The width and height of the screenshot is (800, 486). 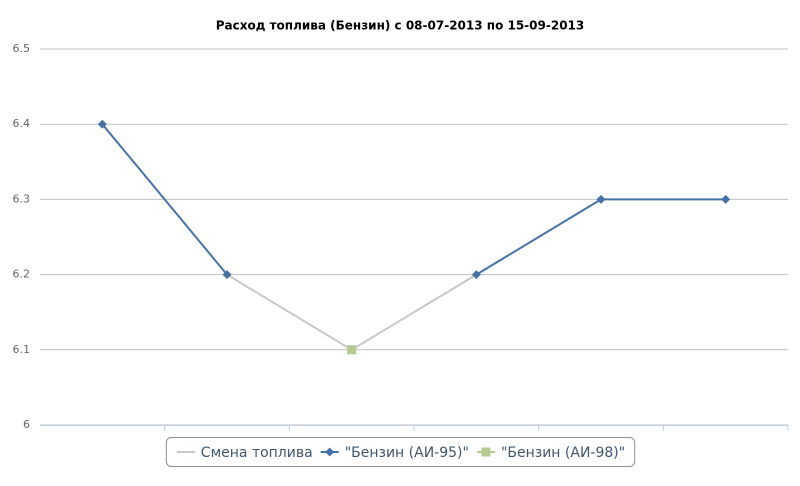 I want to click on y-tick-label: 6.1, so click(x=22, y=349).